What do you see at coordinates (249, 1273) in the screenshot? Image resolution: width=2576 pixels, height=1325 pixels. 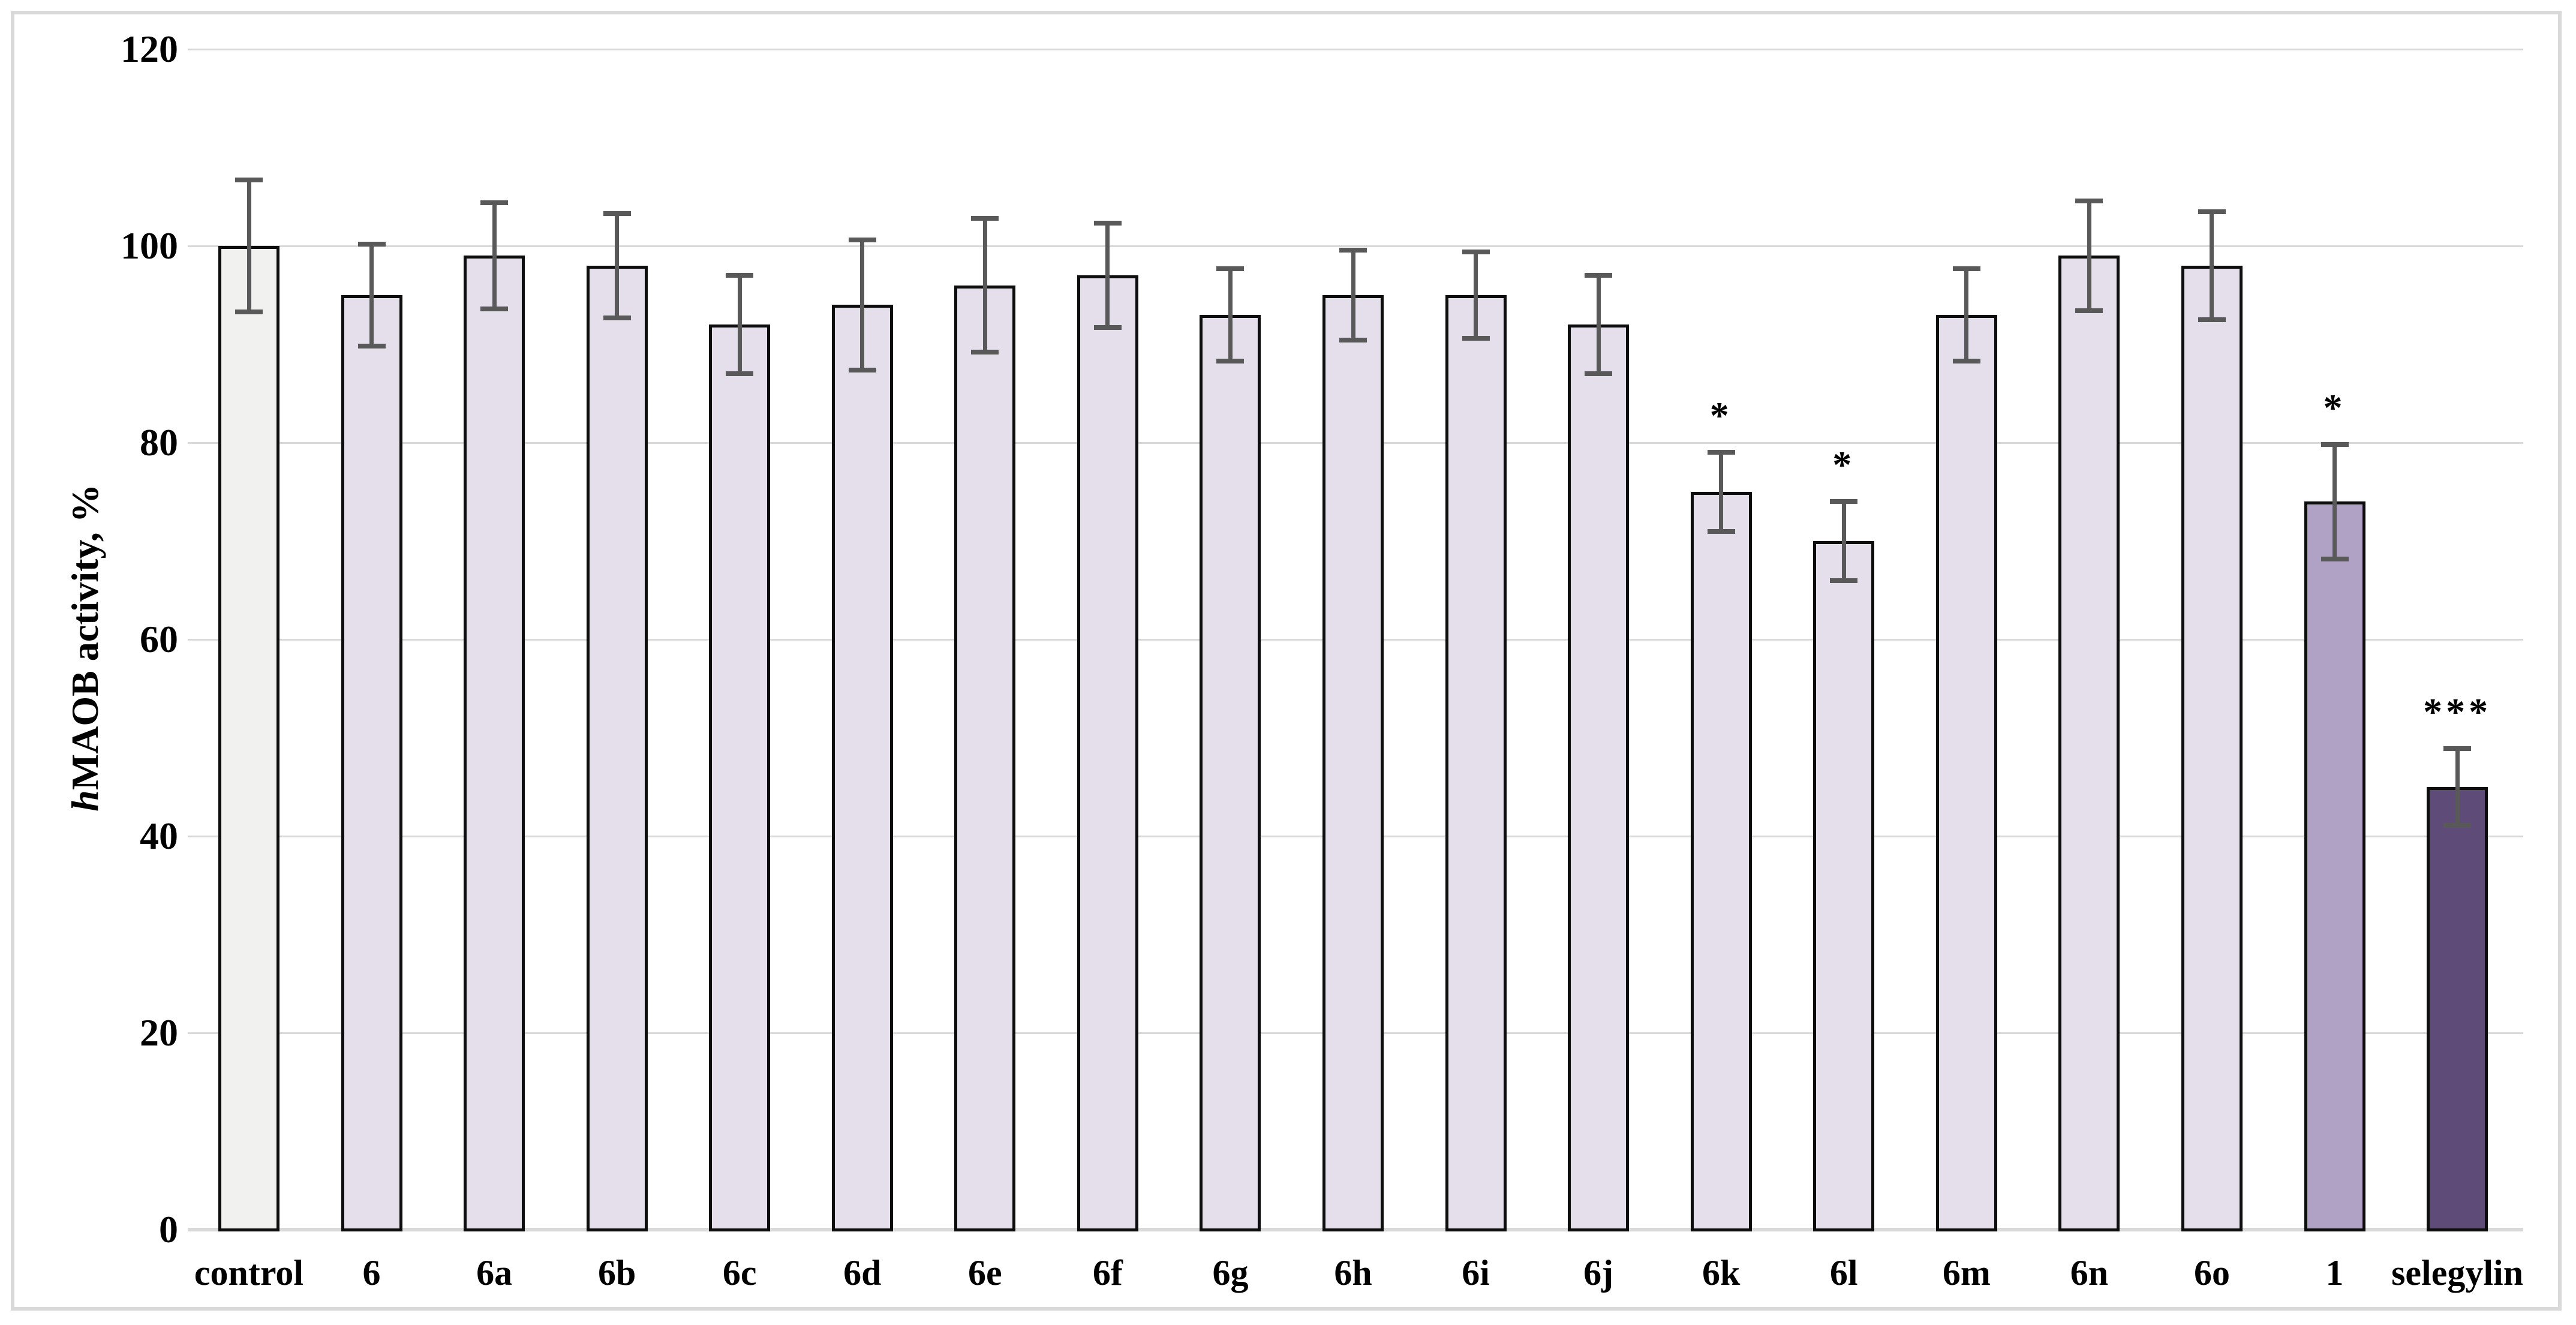 I see `x-axis-label-control: control` at bounding box center [249, 1273].